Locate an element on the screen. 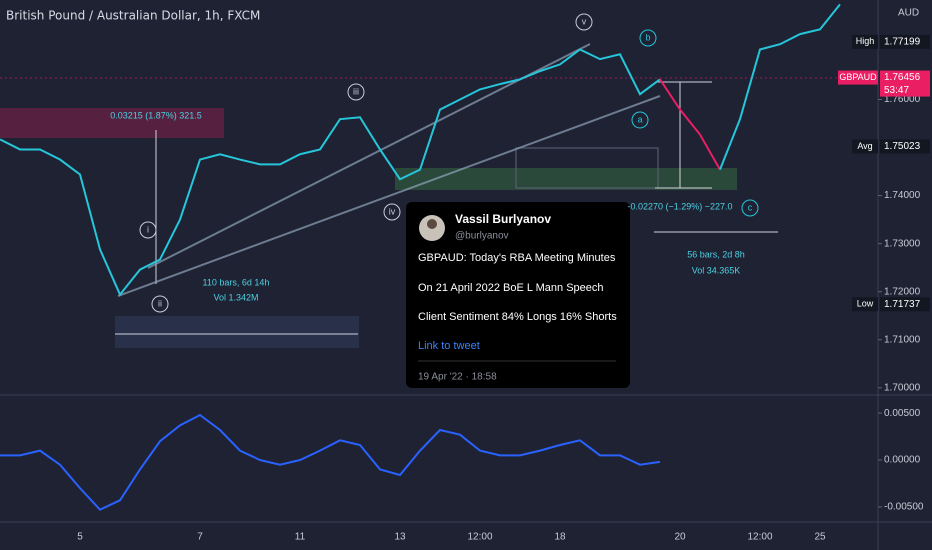 The height and width of the screenshot is (550, 932). y-tick-label: 1.71000 is located at coordinates (902, 339).